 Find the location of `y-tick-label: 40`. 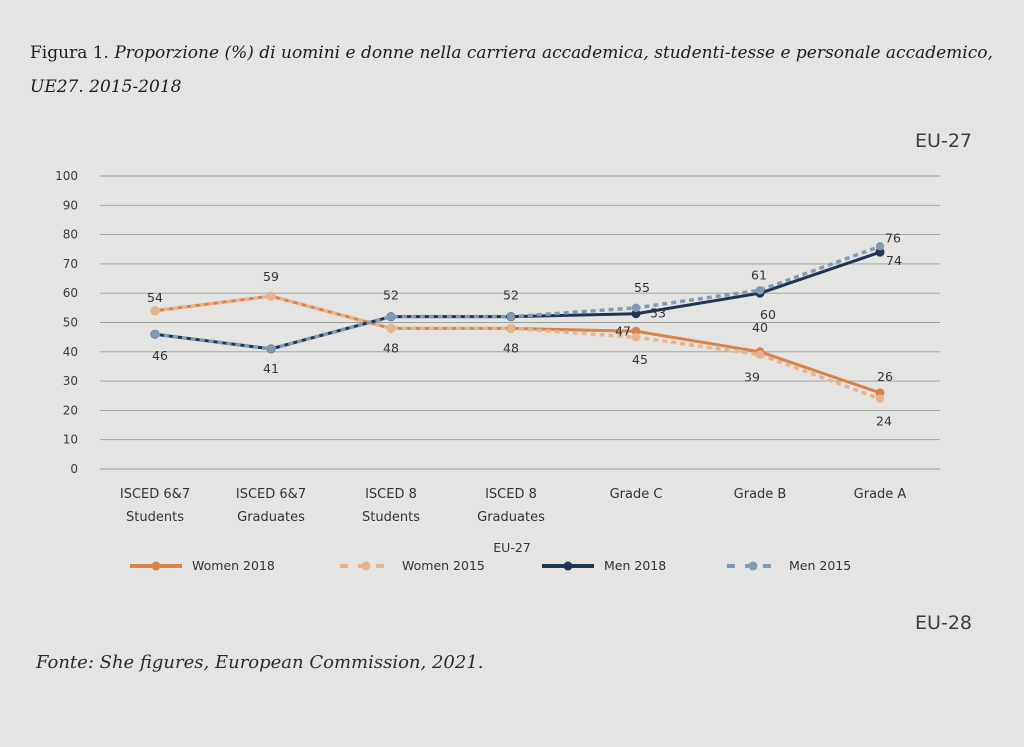

y-tick-label: 40 is located at coordinates (70, 352).